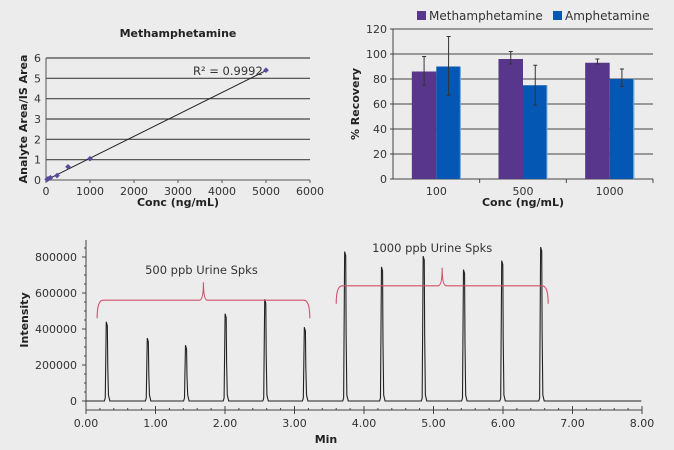  I want to click on x-tick-label: 7.00, so click(572, 423).